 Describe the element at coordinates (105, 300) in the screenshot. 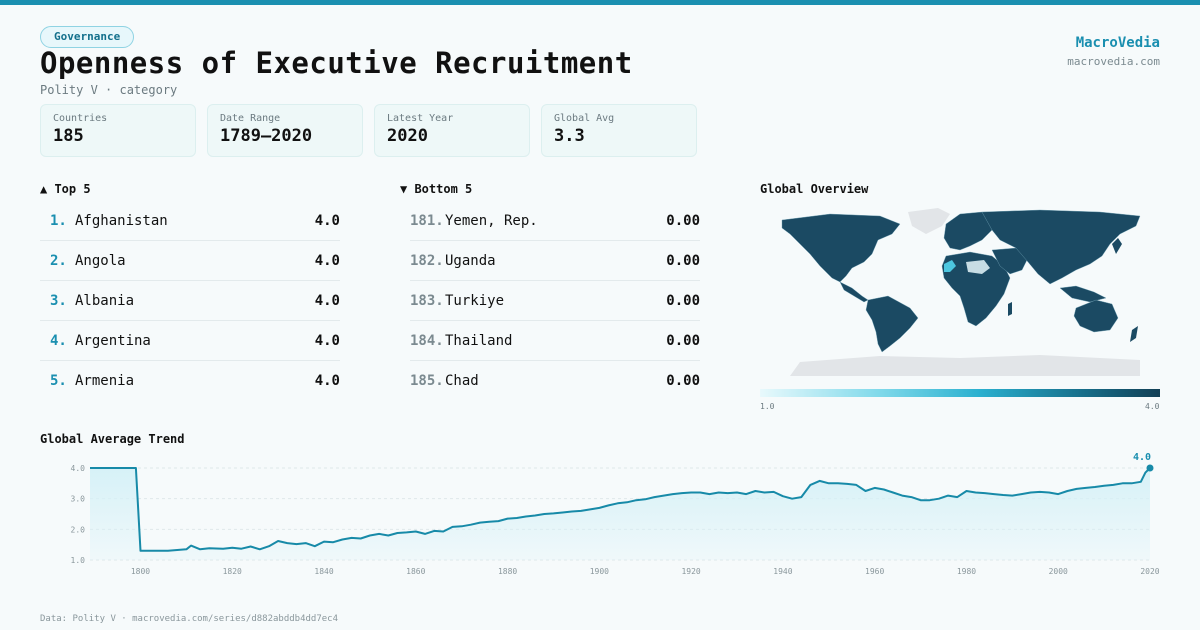

I see `country-name: Albania` at that location.